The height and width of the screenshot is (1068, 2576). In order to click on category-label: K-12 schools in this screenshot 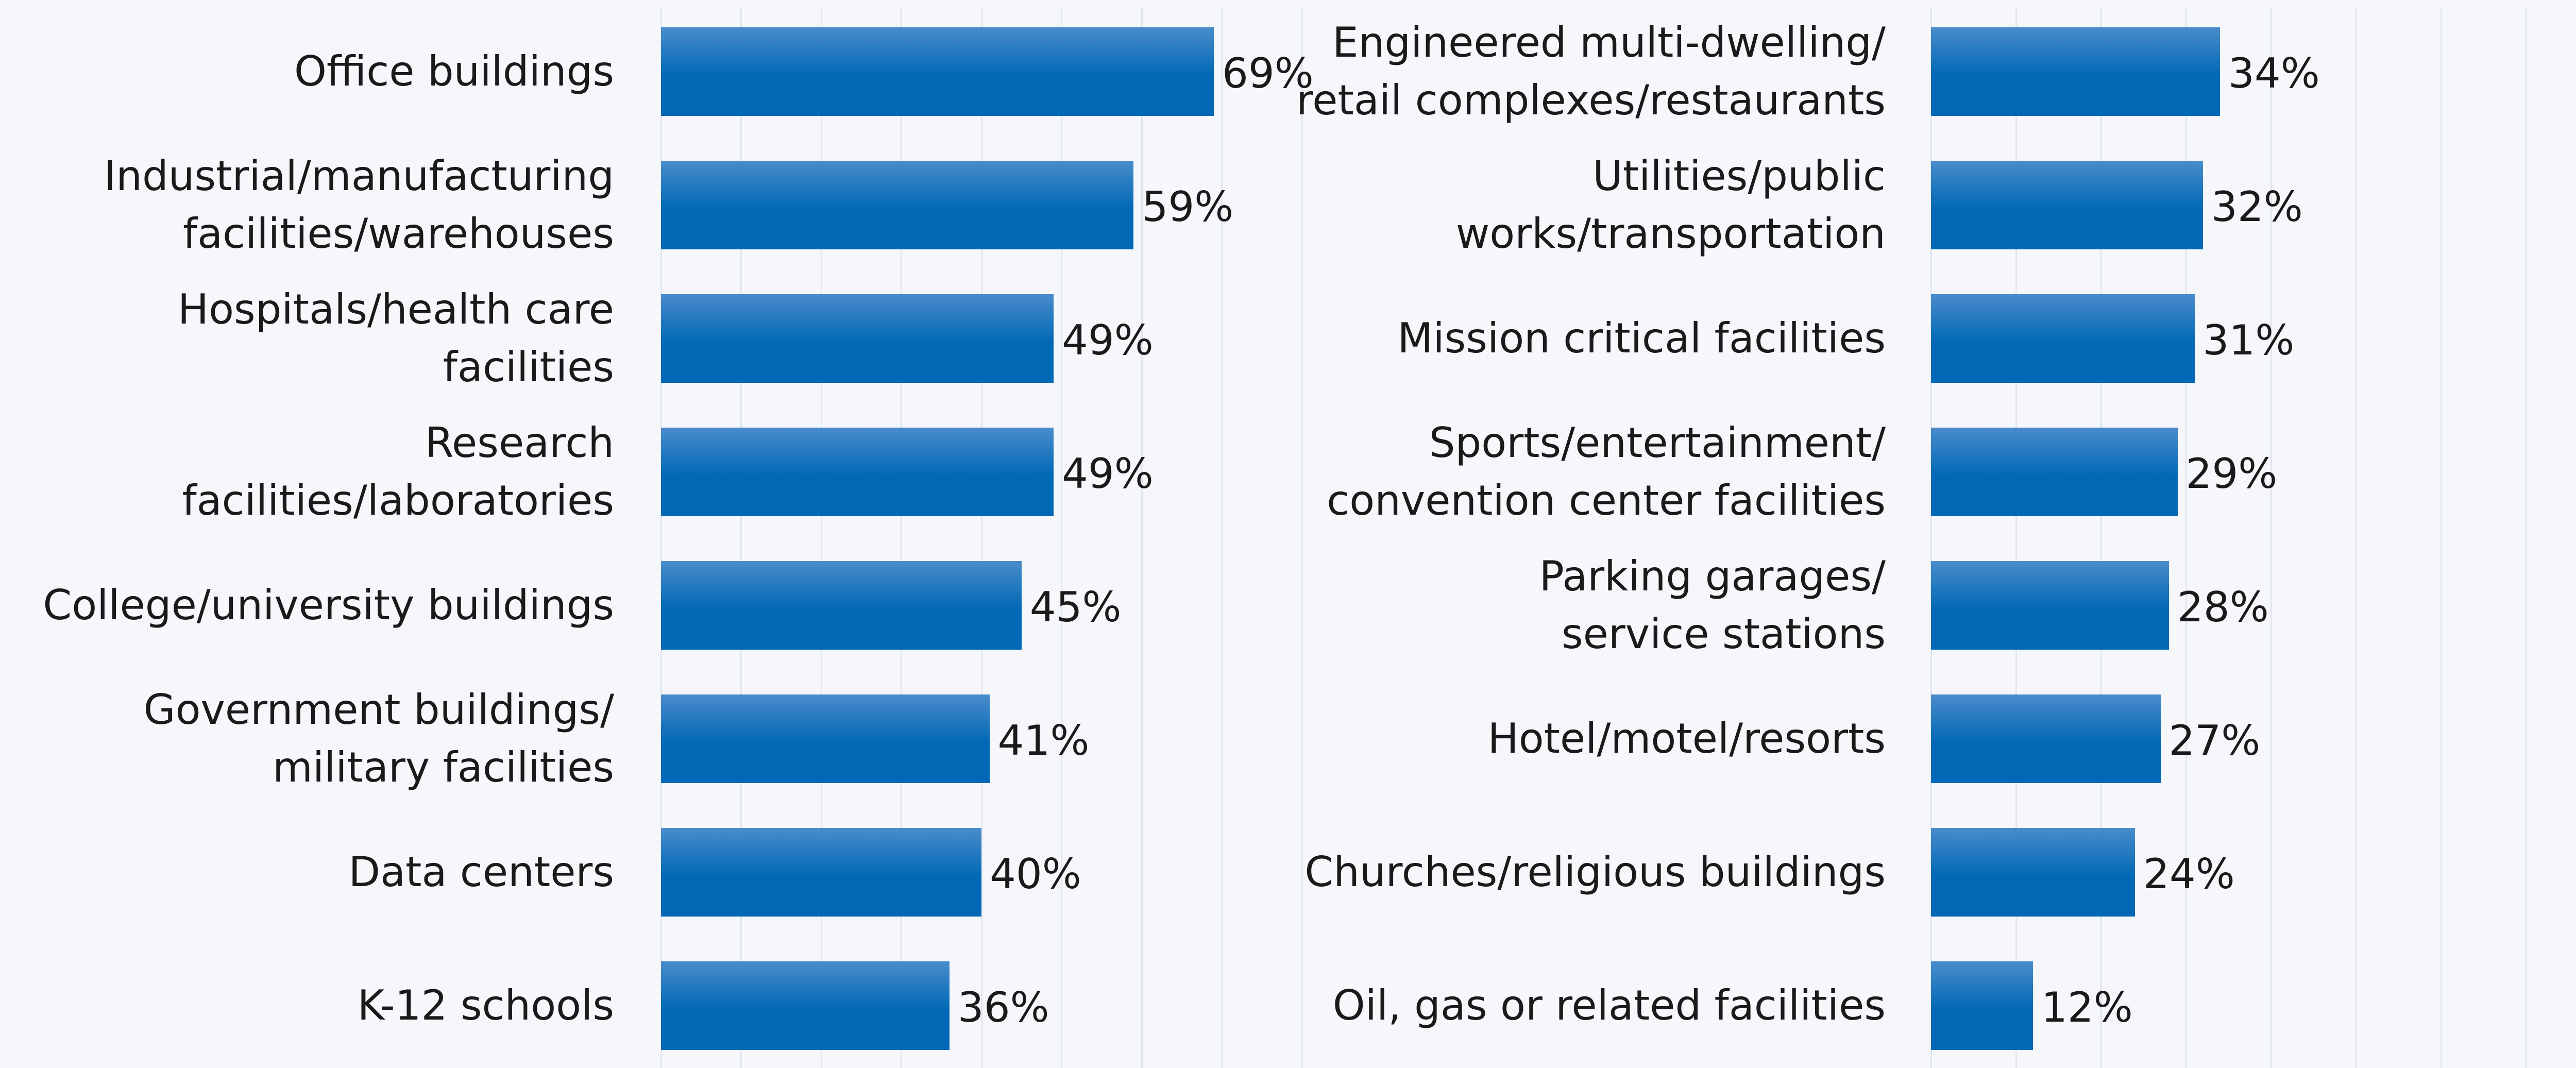, I will do `click(485, 1005)`.